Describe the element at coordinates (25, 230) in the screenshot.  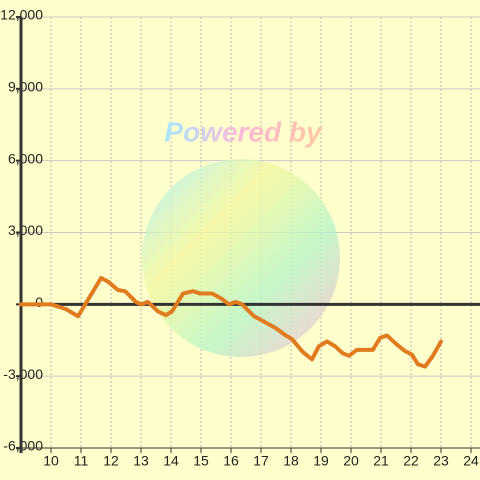
I see `y-tick-label: 3,000` at that location.